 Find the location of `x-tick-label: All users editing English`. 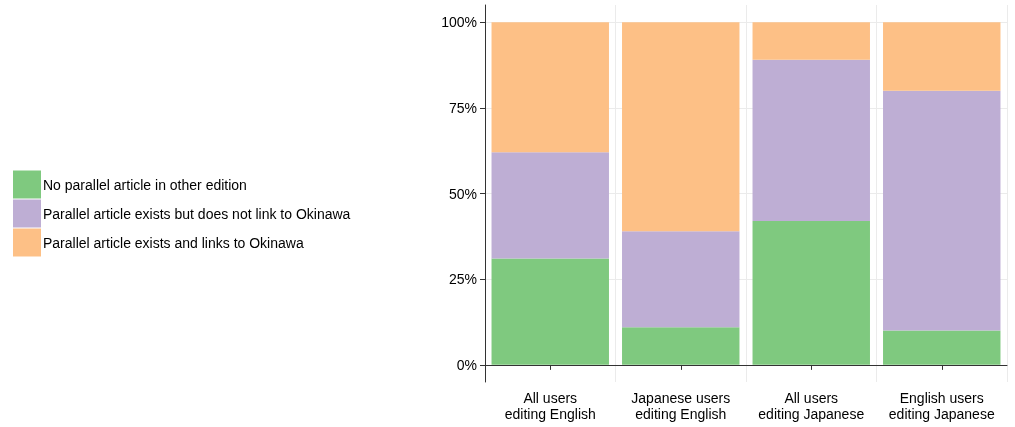

x-tick-label: All users editing English is located at coordinates (550, 406).